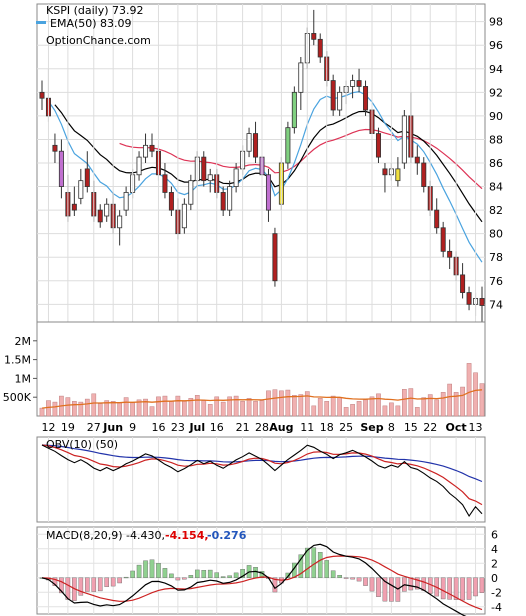 The width and height of the screenshot is (526, 616). I want to click on obv-panel, so click(261, 479).